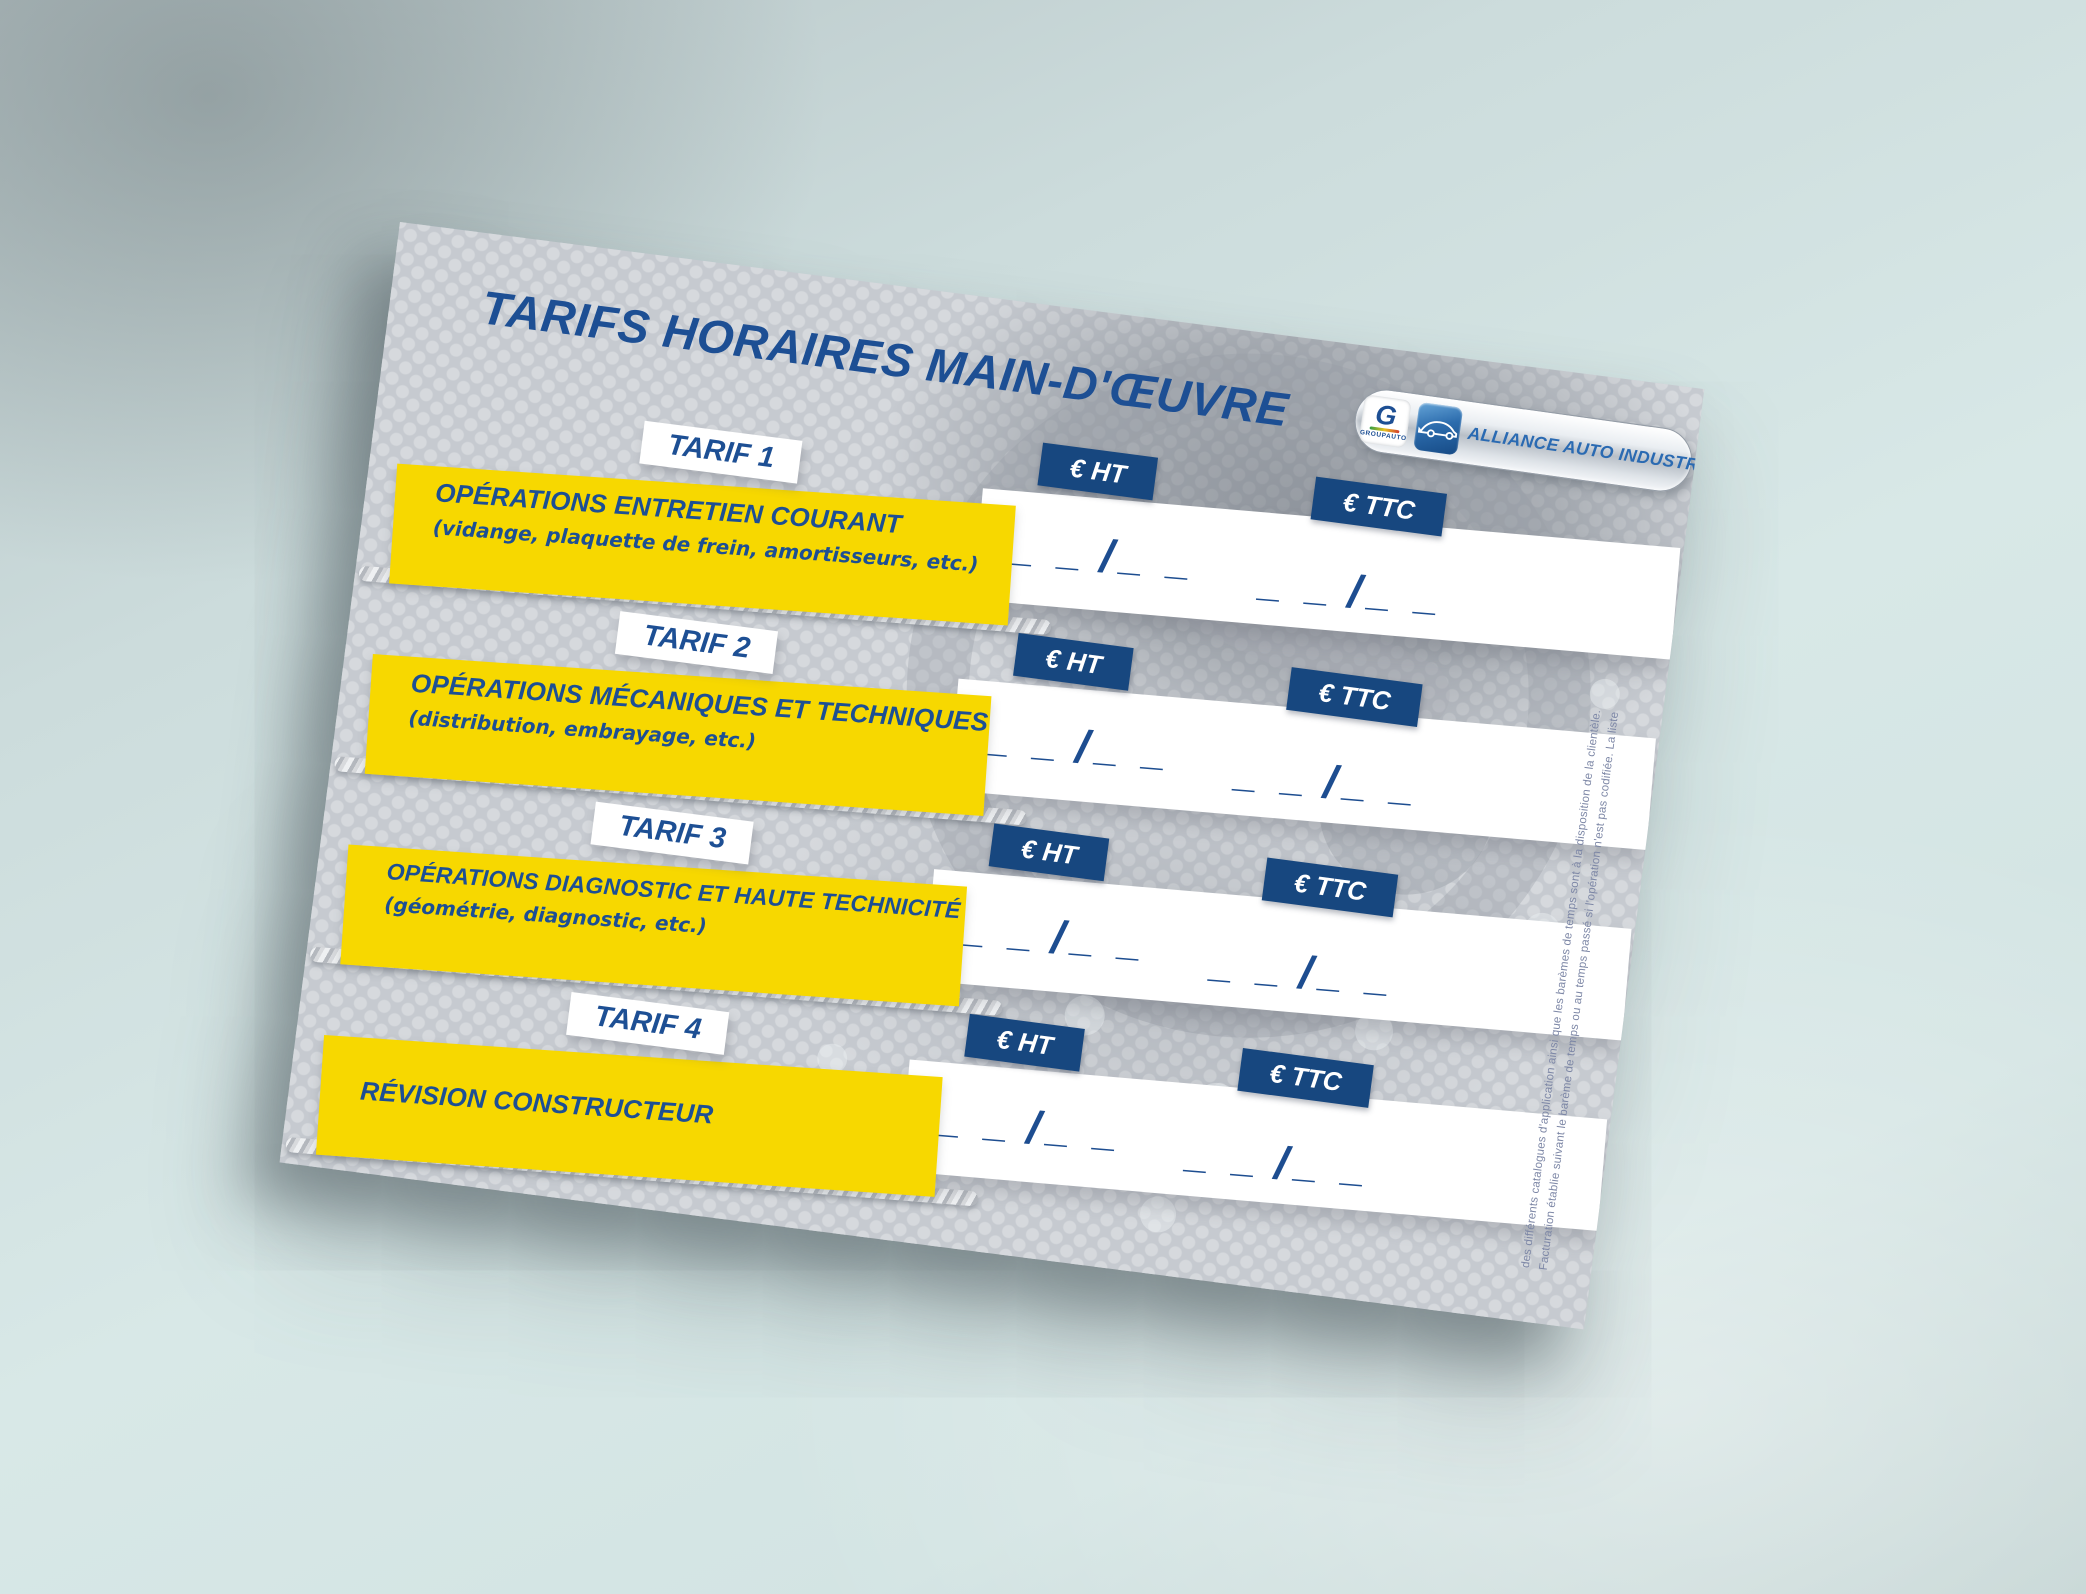 This screenshot has height=1594, width=2086. I want to click on groupauto-logo: G GROUPAUTO, so click(1385, 421).